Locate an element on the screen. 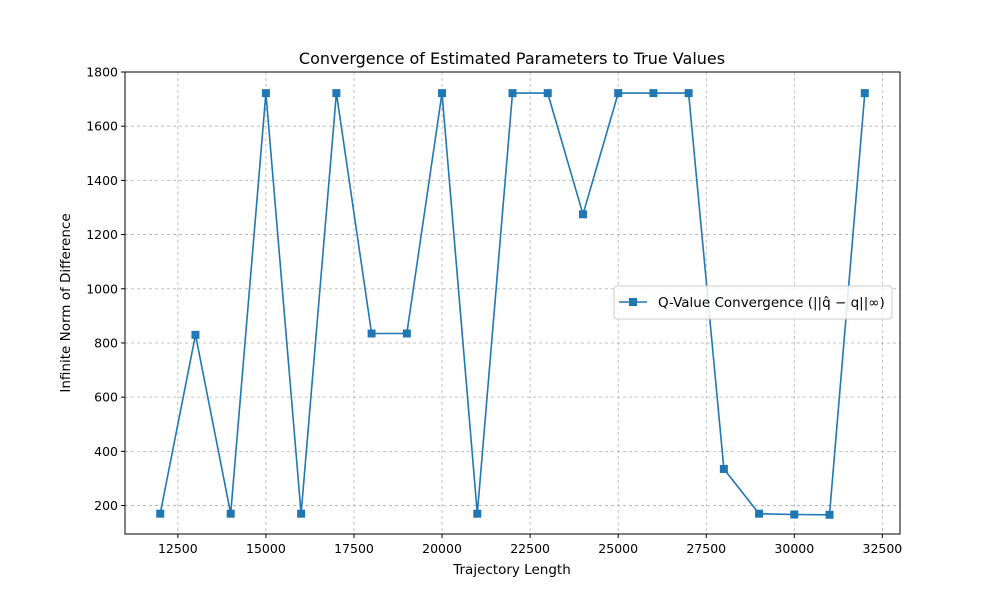  legend-box is located at coordinates (753, 302).